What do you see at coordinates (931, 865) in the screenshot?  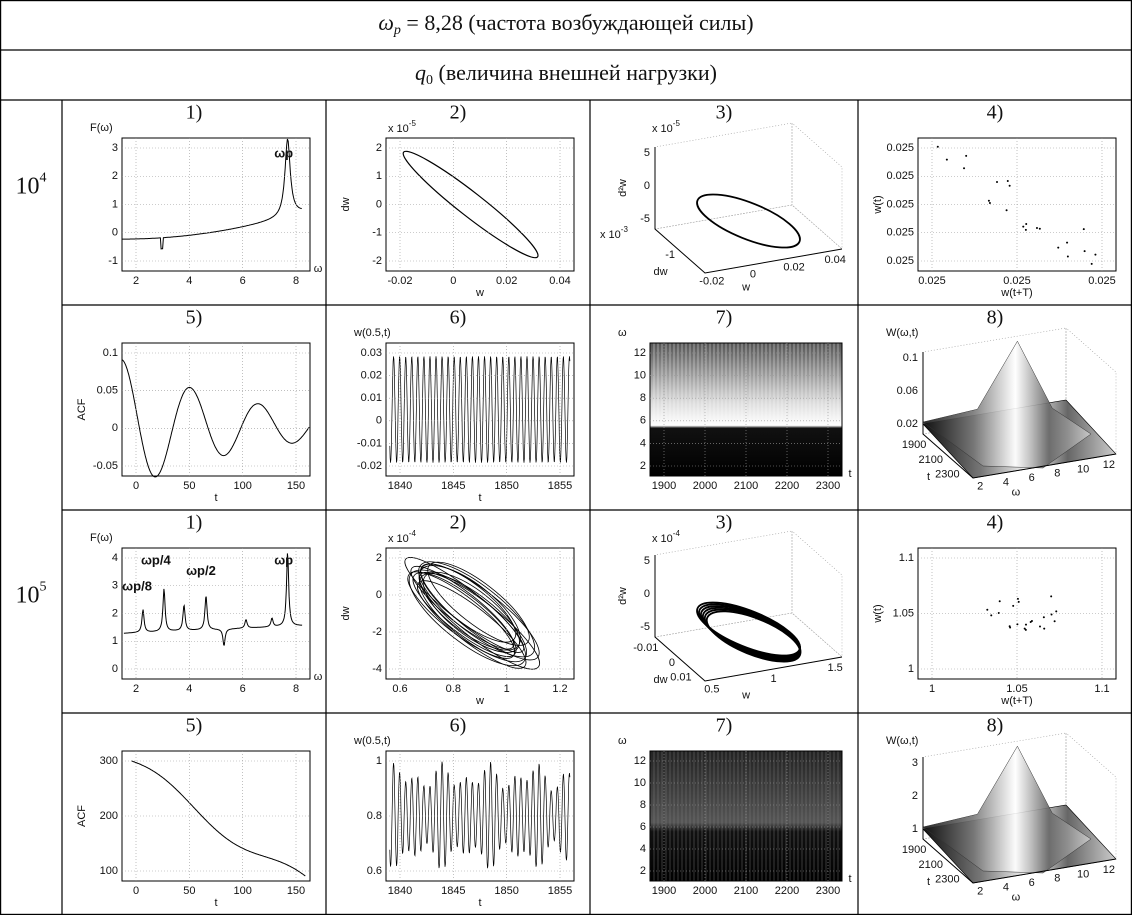 I see `side-tick-label: 2100` at bounding box center [931, 865].